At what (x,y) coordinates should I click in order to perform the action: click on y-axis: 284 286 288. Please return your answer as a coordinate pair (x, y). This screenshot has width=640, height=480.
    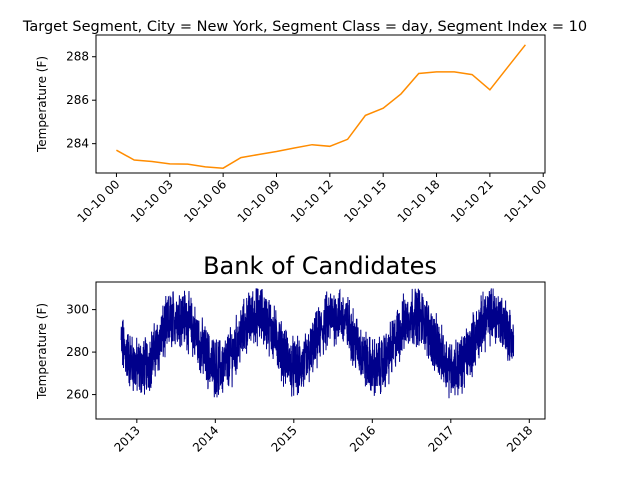
    Looking at the image, I should click on (81, 100).